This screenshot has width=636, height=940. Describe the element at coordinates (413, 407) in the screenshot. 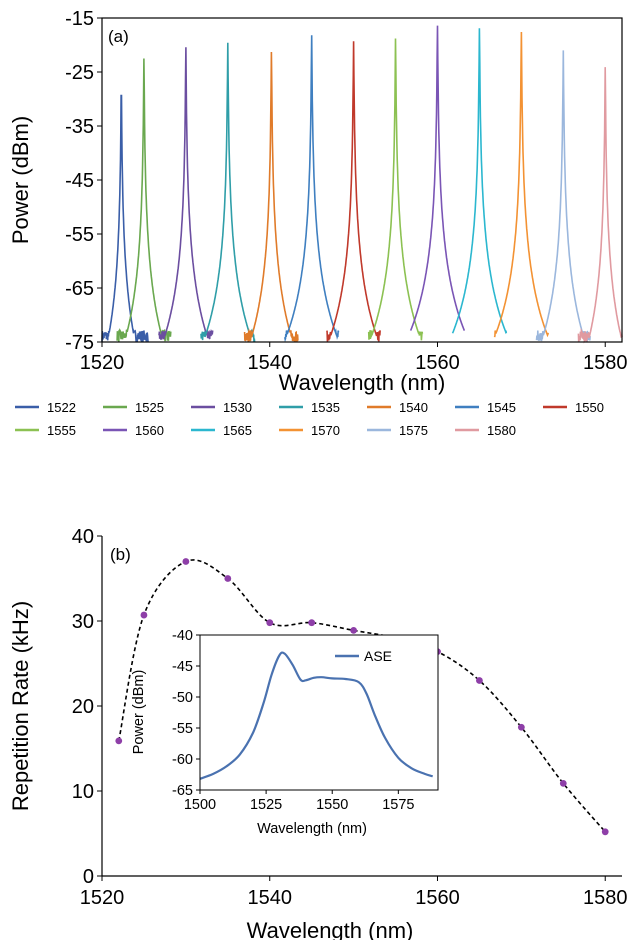

I see `spectrum-legend-label: 1540` at that location.